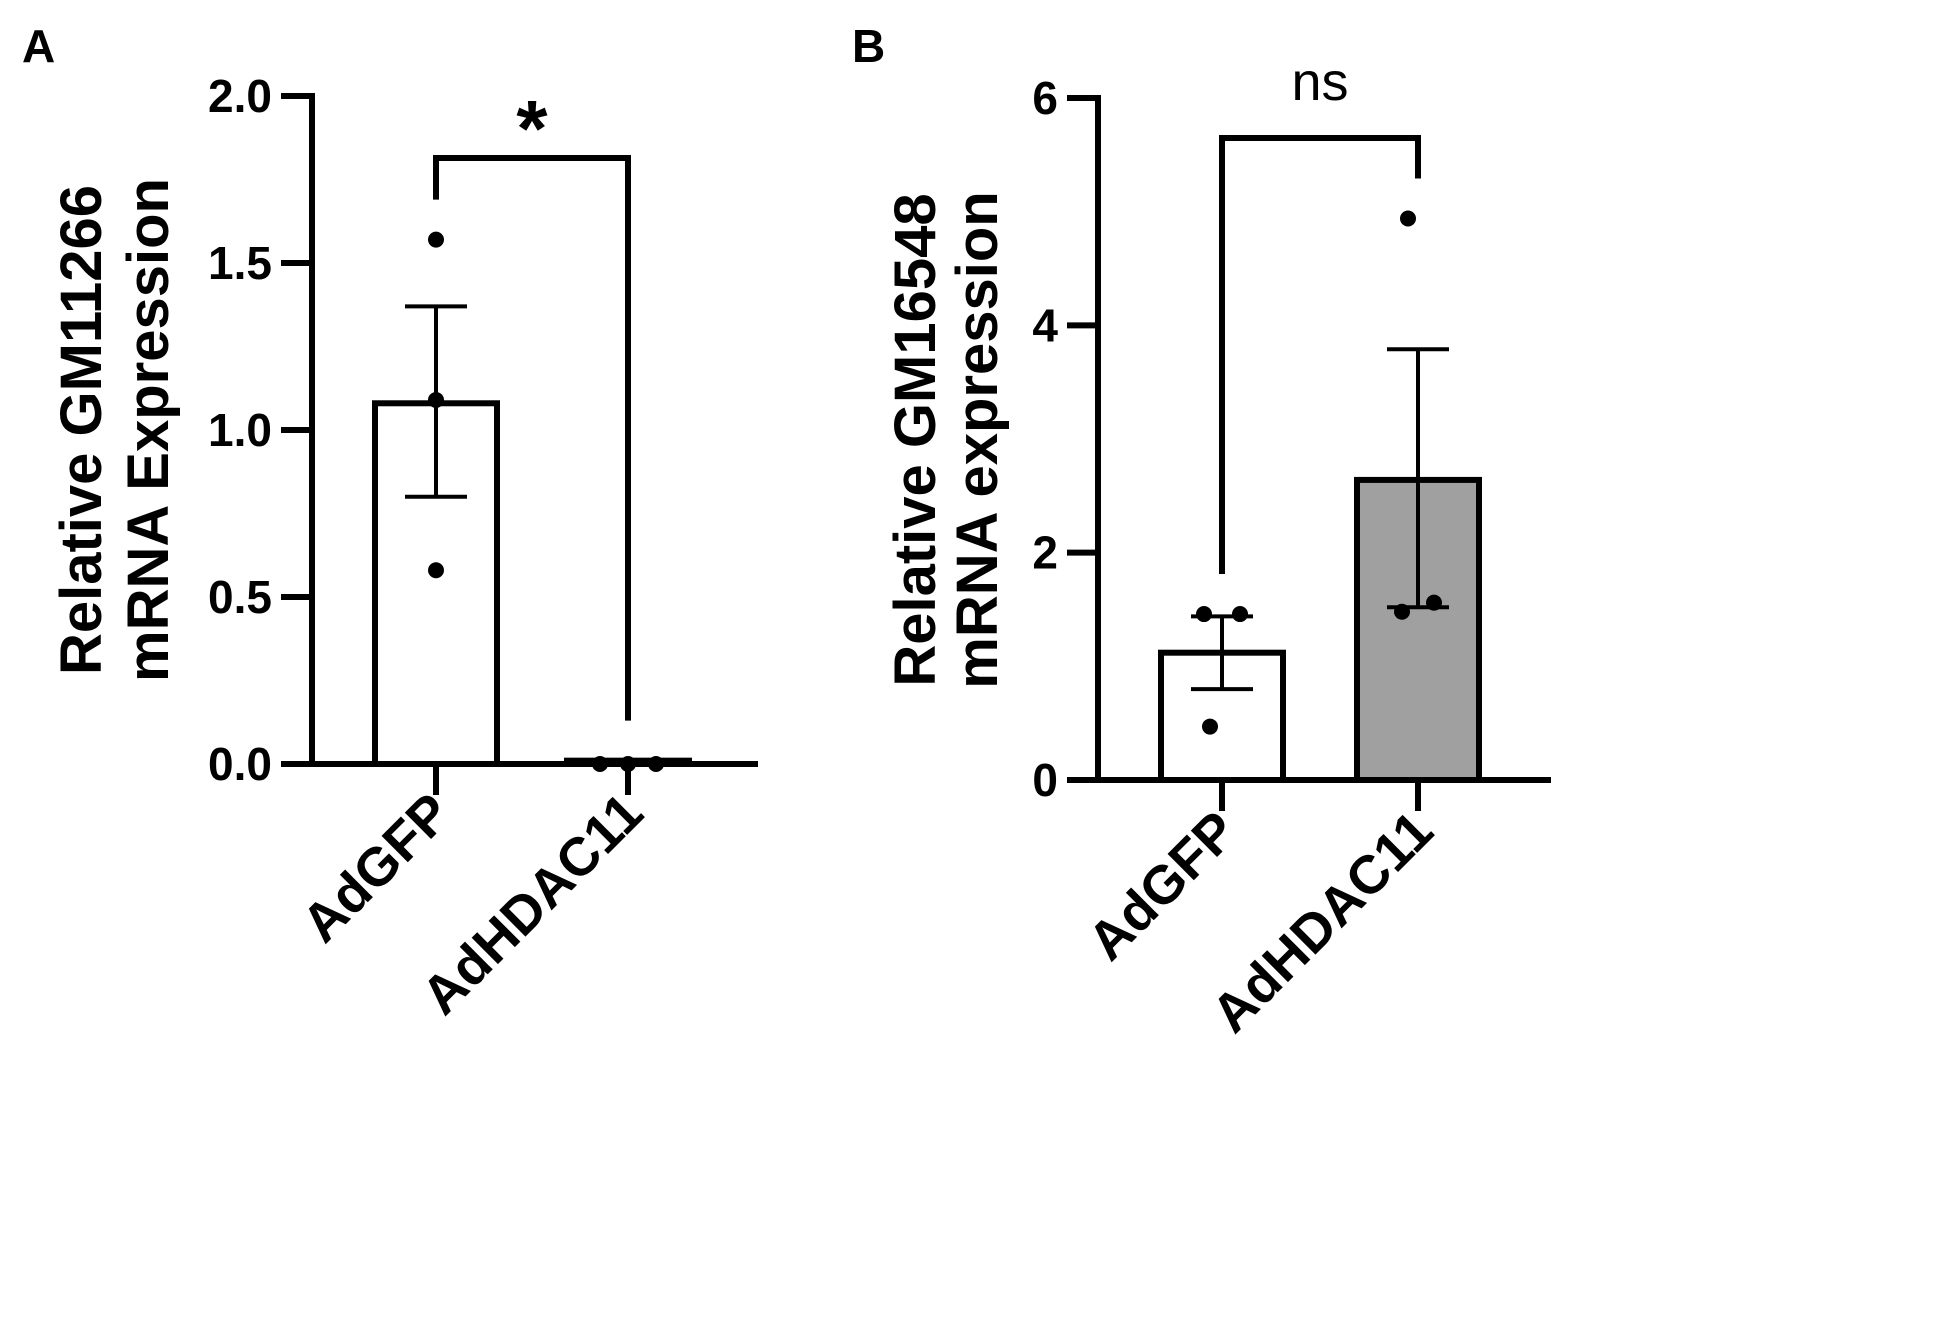  I want to click on y-tick-label: 1.0, so click(240, 430).